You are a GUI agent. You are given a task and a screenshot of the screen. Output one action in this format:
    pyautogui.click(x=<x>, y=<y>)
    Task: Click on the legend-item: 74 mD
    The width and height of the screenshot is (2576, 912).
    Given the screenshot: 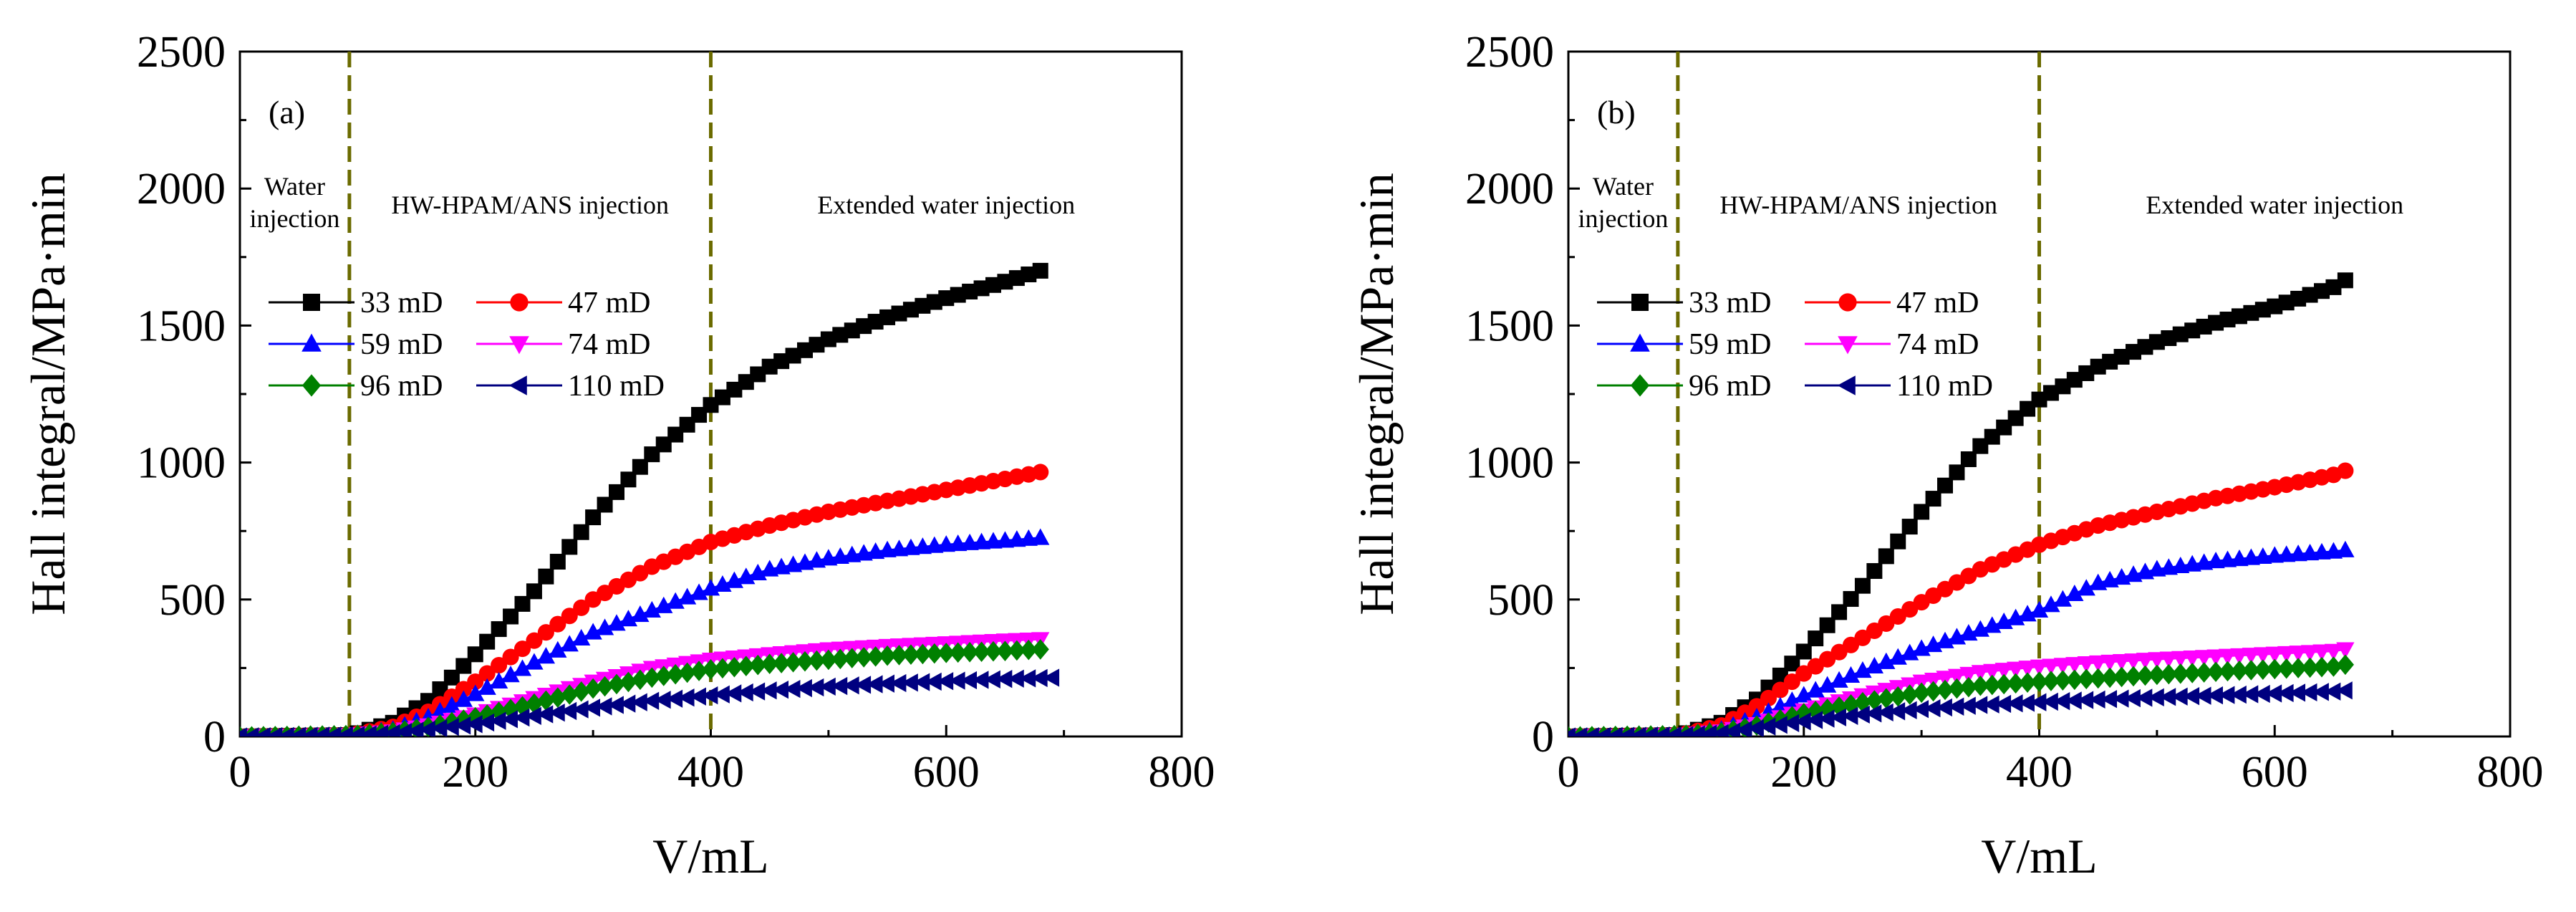 What is the action you would take?
    pyautogui.click(x=1892, y=344)
    